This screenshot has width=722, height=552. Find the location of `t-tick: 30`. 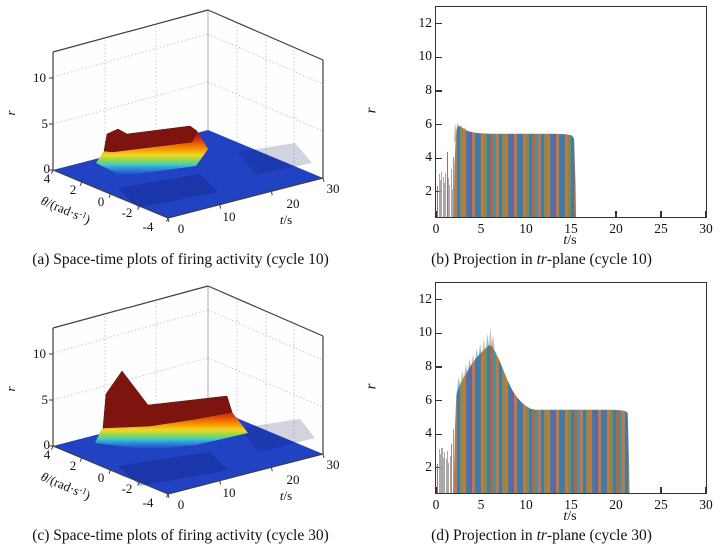

t-tick: 30 is located at coordinates (333, 188).